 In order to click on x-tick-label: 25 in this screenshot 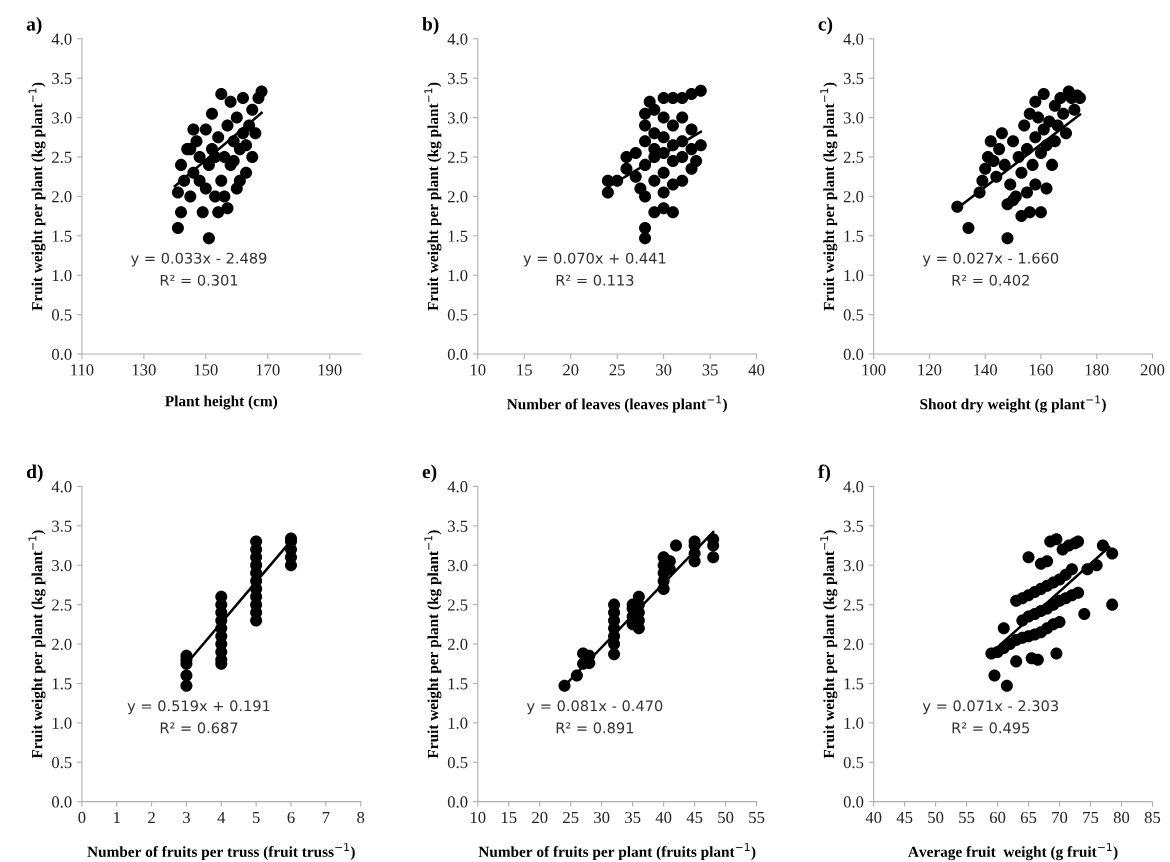, I will do `click(617, 370)`.